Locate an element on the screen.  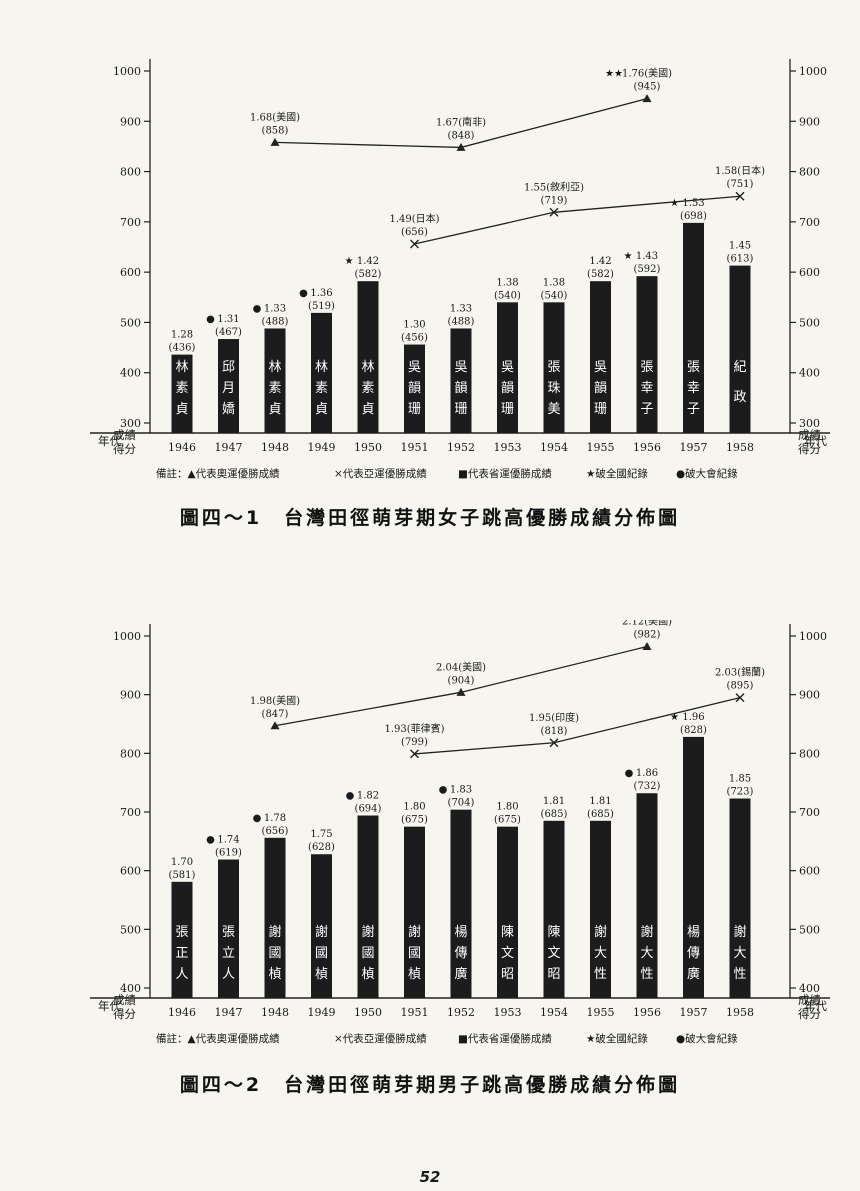
men-olympic-score-1952: (904) is located at coordinates (461, 680).